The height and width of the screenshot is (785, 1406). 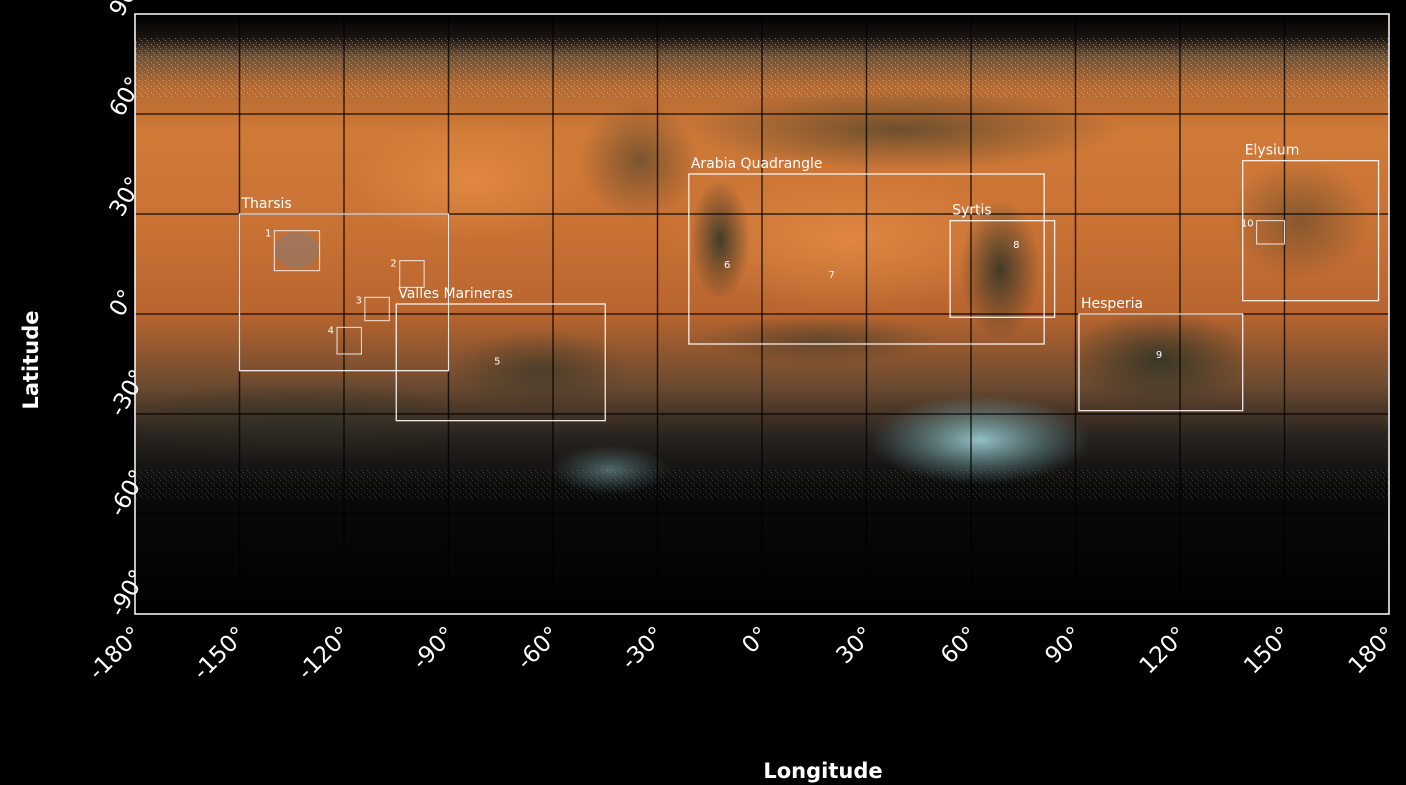 I want to click on x-axis-title: Longitude, so click(x=822, y=771).